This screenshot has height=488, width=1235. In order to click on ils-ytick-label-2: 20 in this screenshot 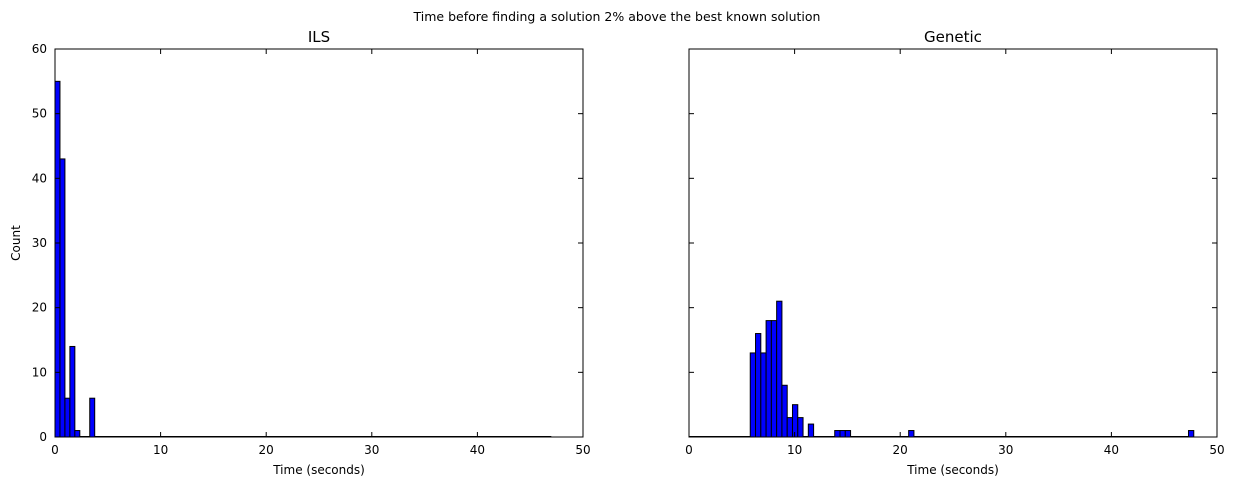, I will do `click(39, 308)`.